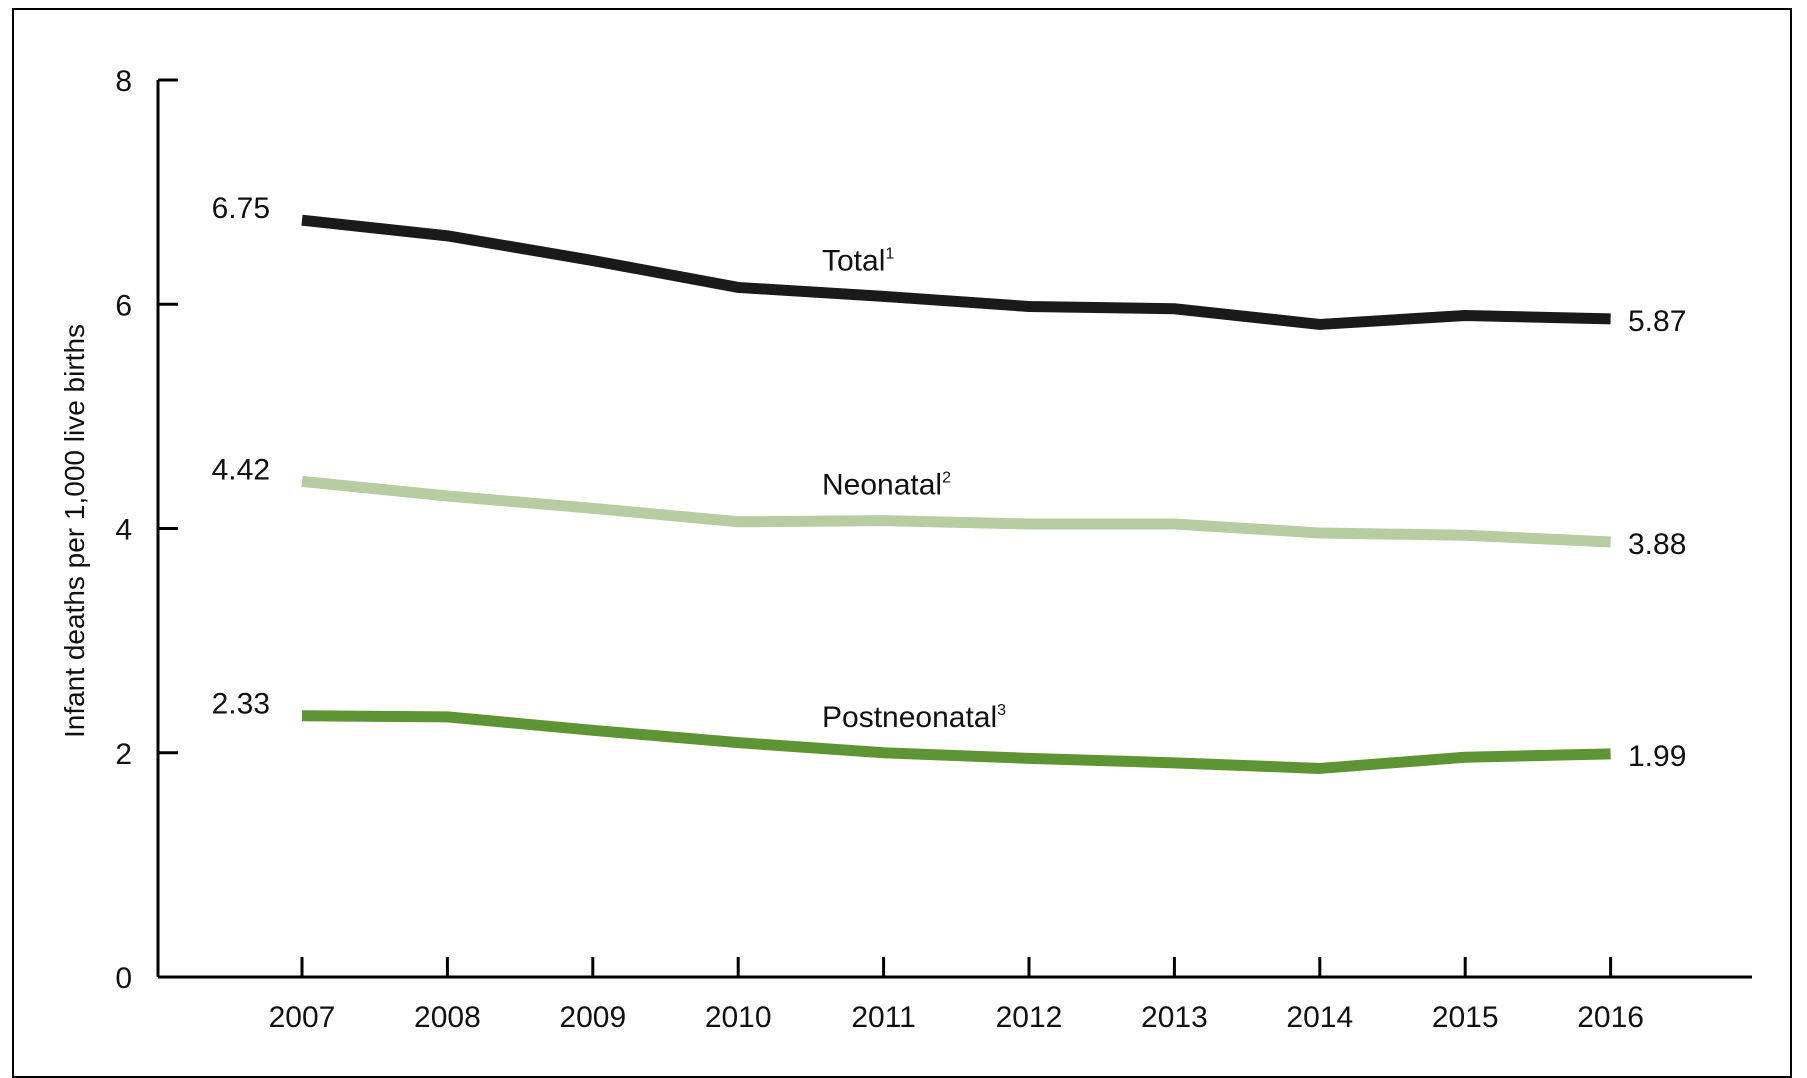  What do you see at coordinates (123, 305) in the screenshot?
I see `y-tick-label: 6` at bounding box center [123, 305].